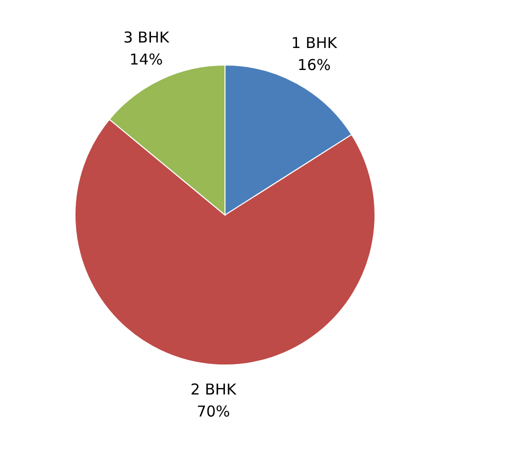 Image resolution: width=524 pixels, height=474 pixels. I want to click on slice-label: 2 BHK, so click(214, 389).